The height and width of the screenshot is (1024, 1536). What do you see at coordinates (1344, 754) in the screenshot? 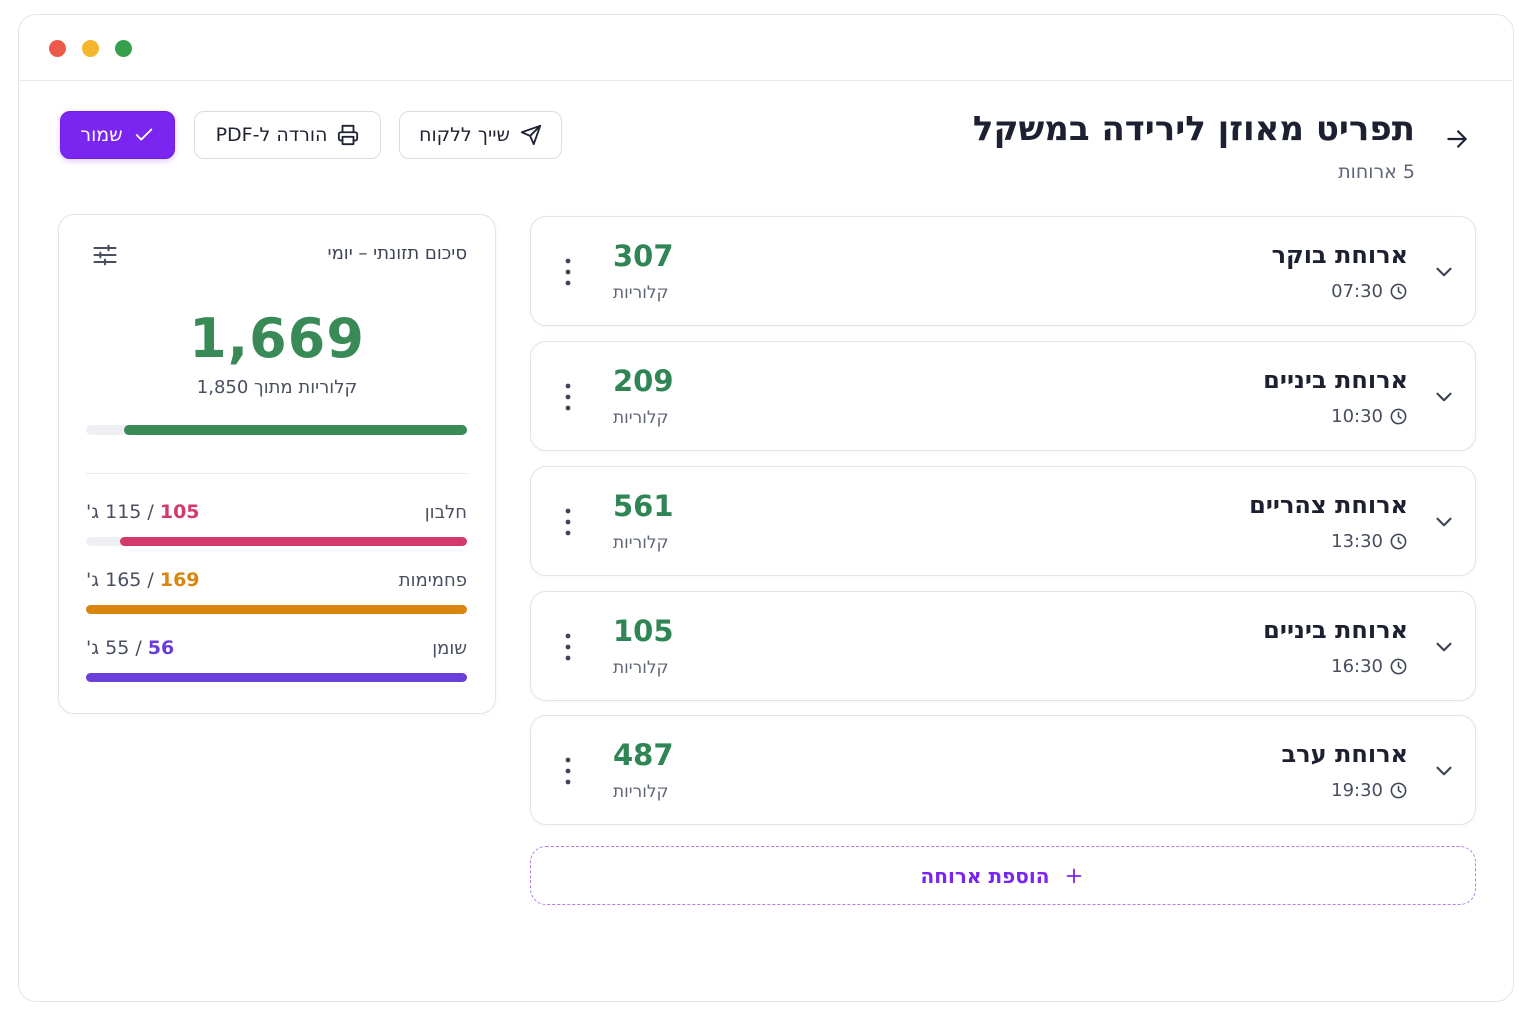
I see `meal-name: ארוחת ערב` at bounding box center [1344, 754].